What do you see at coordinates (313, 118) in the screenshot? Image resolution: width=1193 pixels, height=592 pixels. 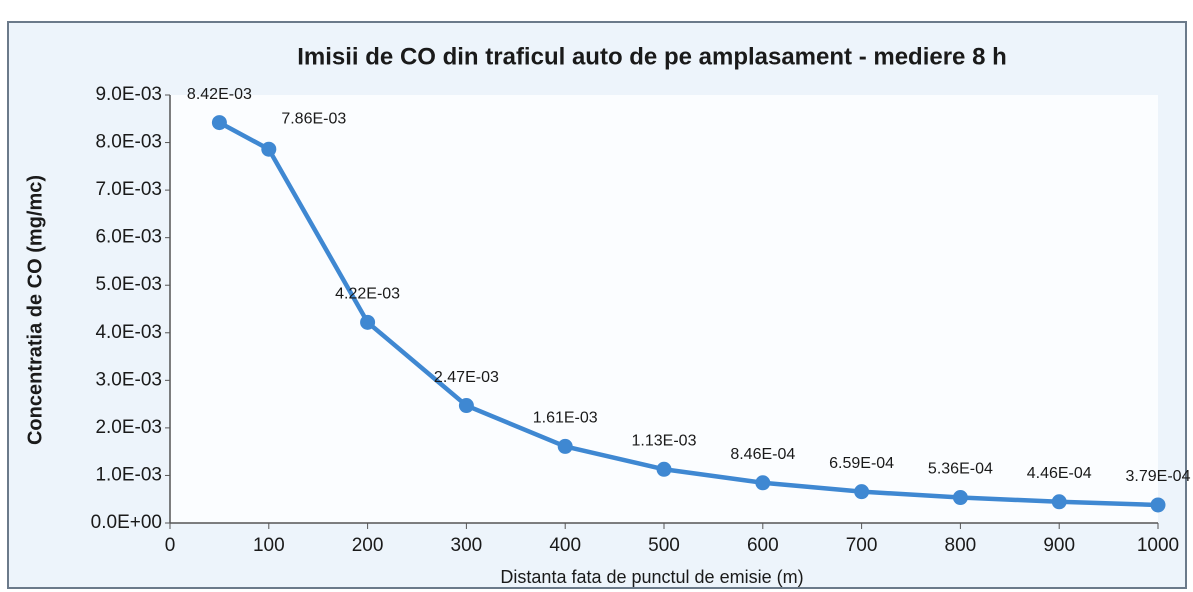 I see `data-label: 7.86E-03` at bounding box center [313, 118].